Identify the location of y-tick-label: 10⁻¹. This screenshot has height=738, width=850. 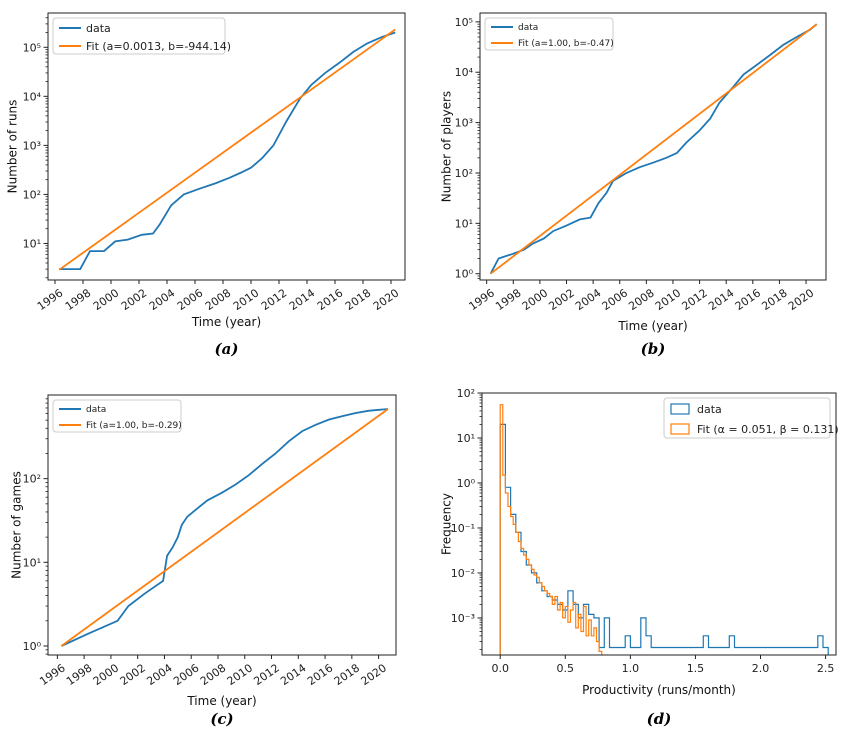
(463, 528).